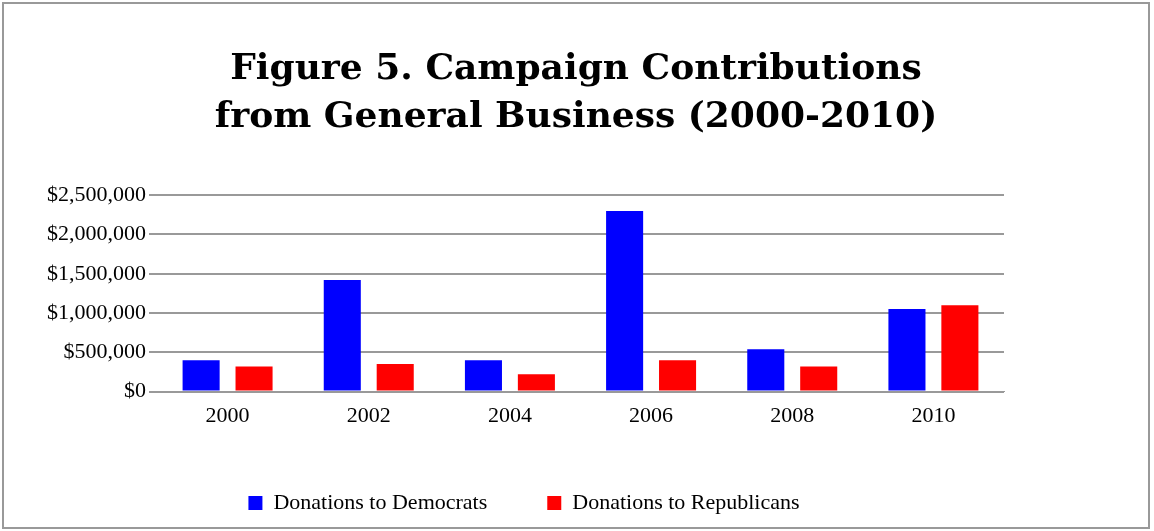 This screenshot has height=531, width=1154. Describe the element at coordinates (227, 414) in the screenshot. I see `x-tick-label: 2000` at that location.